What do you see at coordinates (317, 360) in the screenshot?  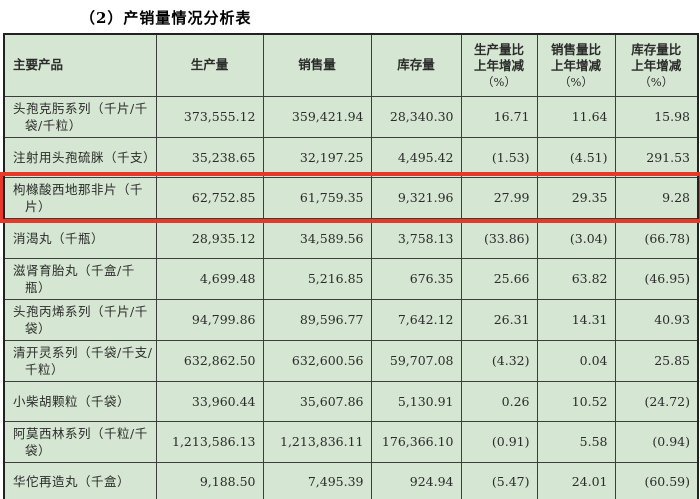 I see `cell-sales: 632,600.56` at bounding box center [317, 360].